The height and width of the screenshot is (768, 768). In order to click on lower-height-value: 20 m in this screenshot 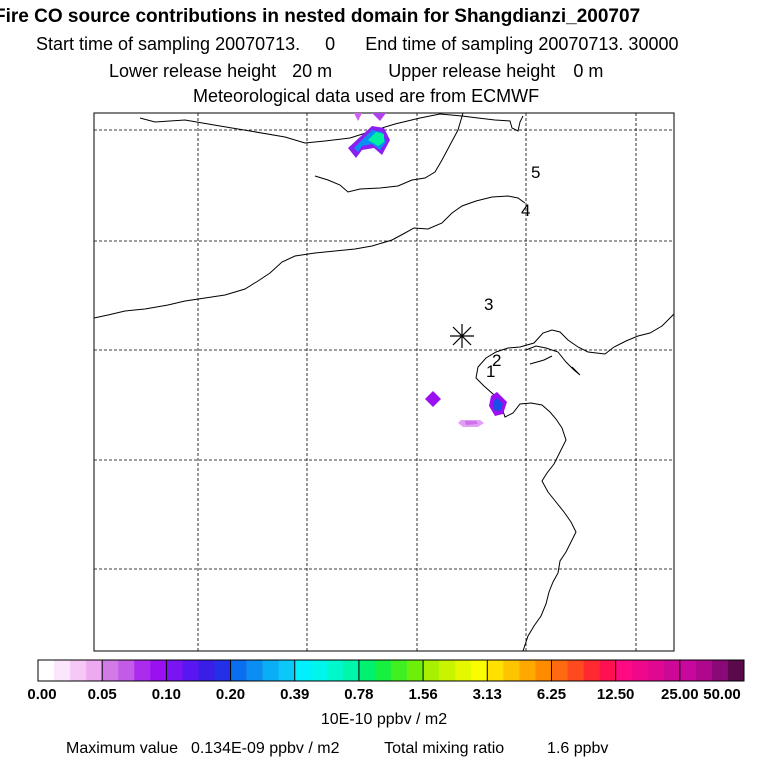, I will do `click(312, 71)`.